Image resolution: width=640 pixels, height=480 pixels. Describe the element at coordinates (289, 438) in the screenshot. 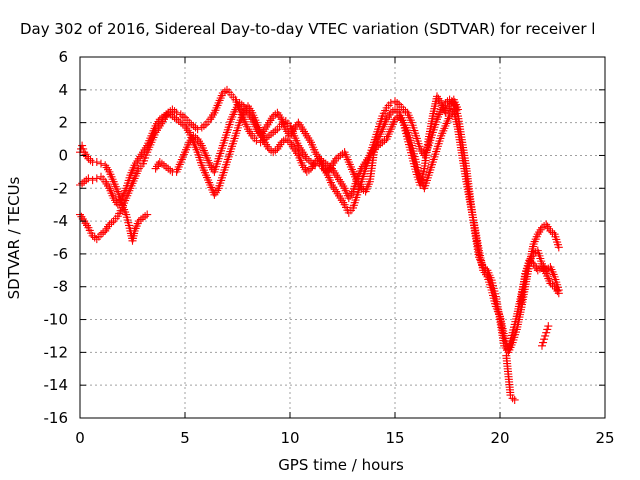

I see `x-tick-label: 10` at that location.